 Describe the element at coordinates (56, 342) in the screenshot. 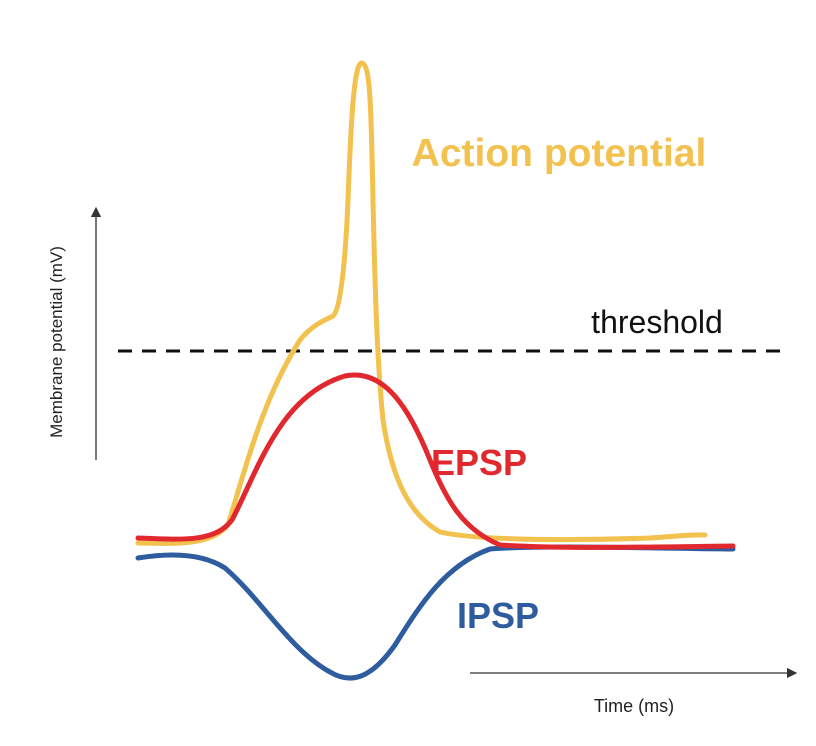

I see `y-axis-label: Membrane potential (mV)` at that location.